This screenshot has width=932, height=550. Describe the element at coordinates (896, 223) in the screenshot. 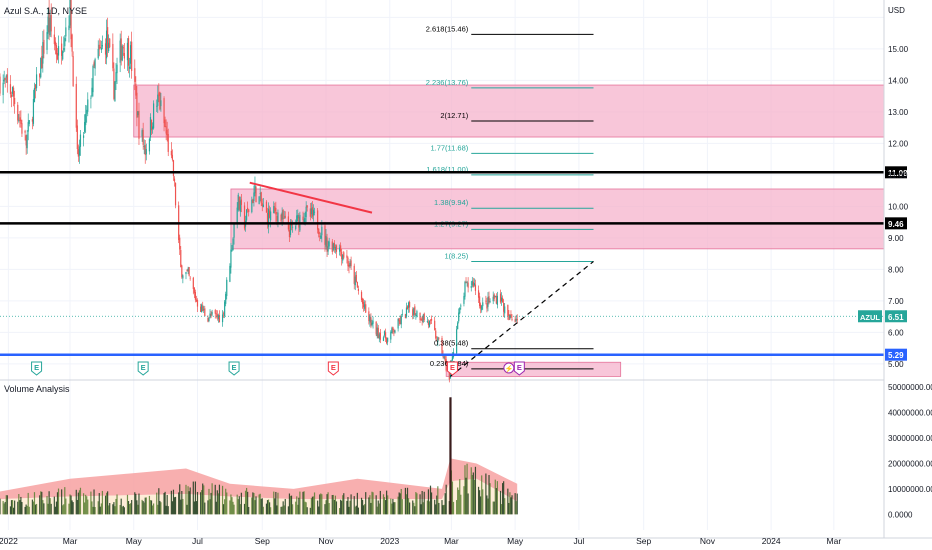

I see `level-price-tag` at that location.